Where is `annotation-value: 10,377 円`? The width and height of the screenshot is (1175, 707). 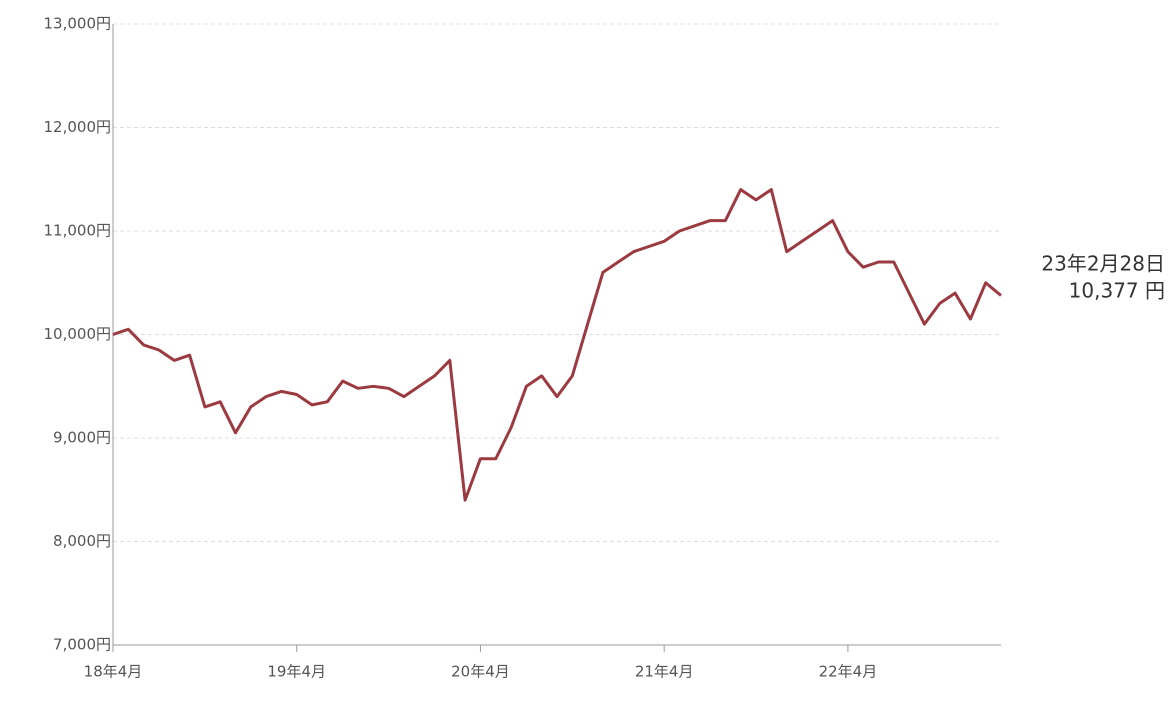 annotation-value: 10,377 円 is located at coordinates (1117, 291).